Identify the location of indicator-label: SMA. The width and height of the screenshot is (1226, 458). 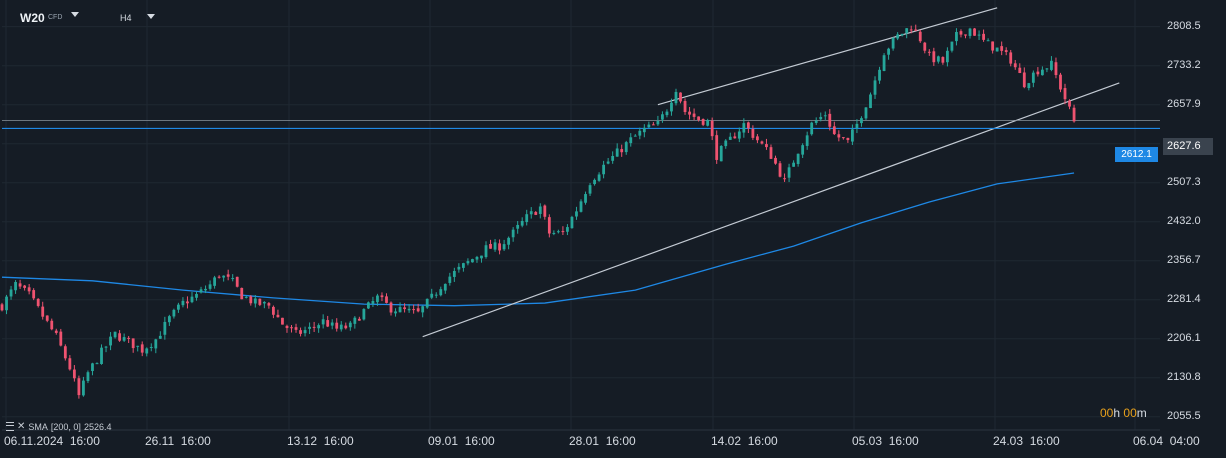
(38, 426).